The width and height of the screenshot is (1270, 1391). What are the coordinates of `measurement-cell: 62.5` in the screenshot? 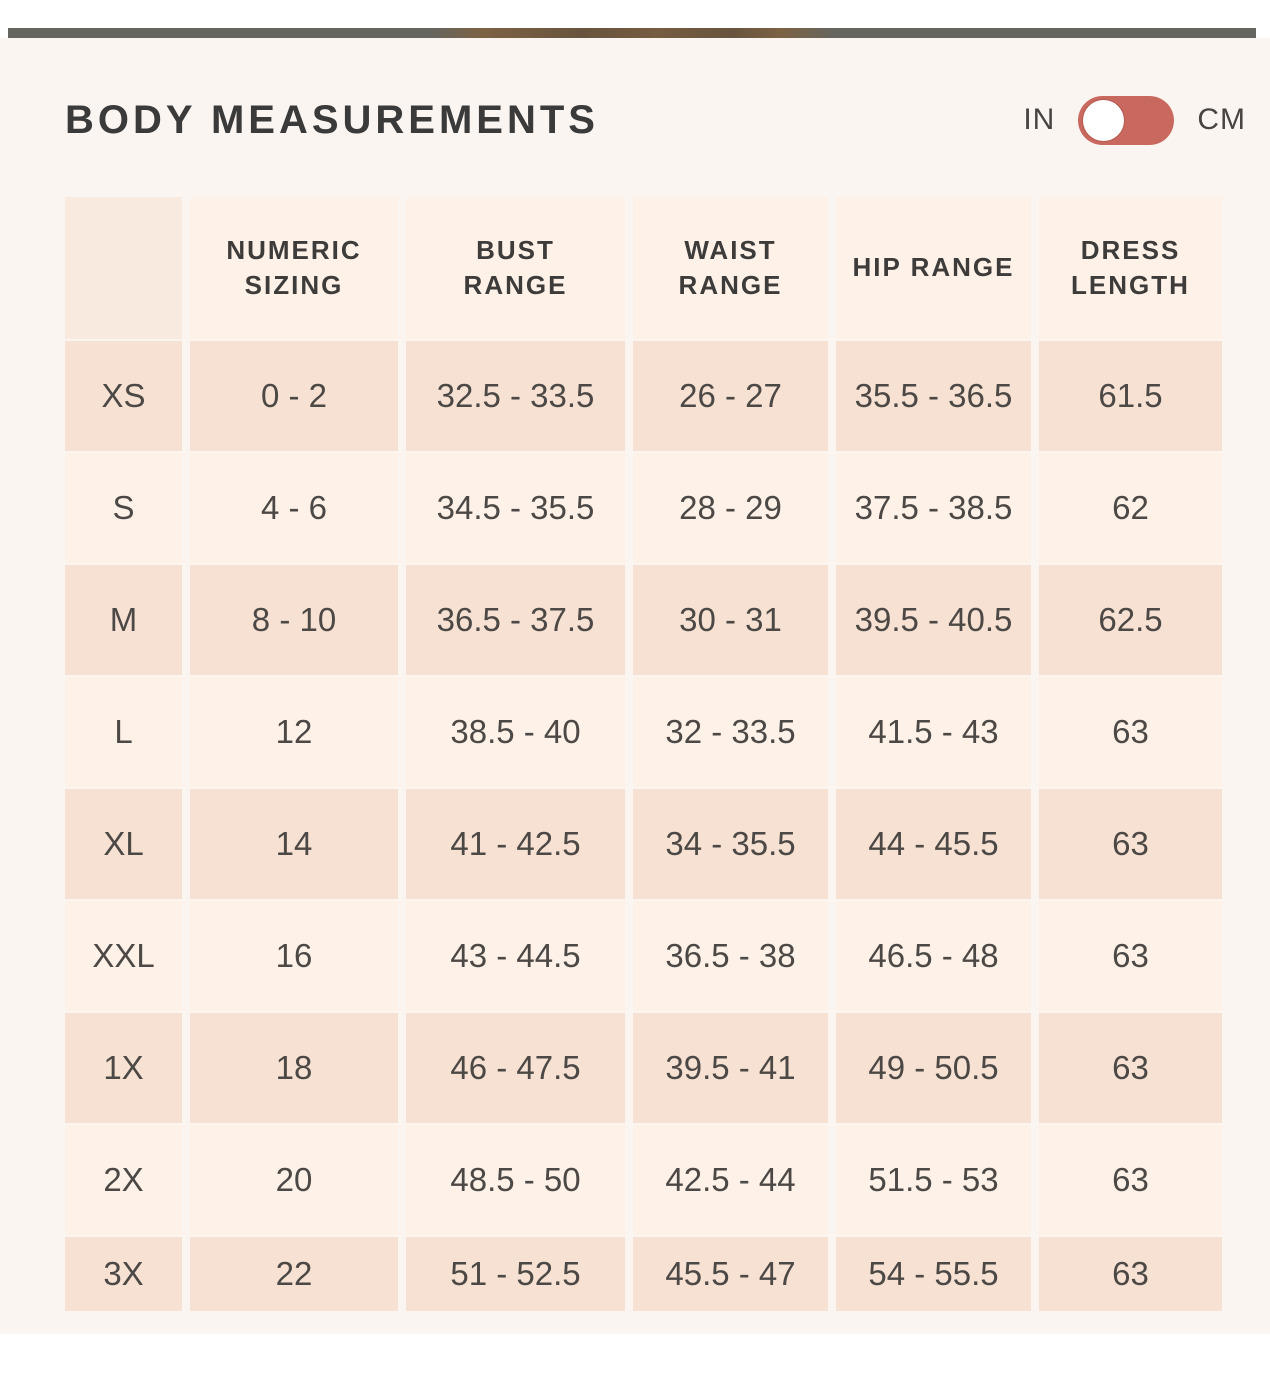 It's located at (1130, 620).